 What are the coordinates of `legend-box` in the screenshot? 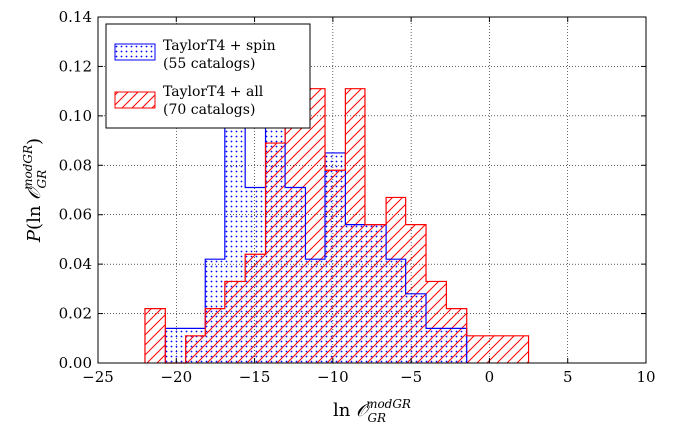 It's located at (208, 76).